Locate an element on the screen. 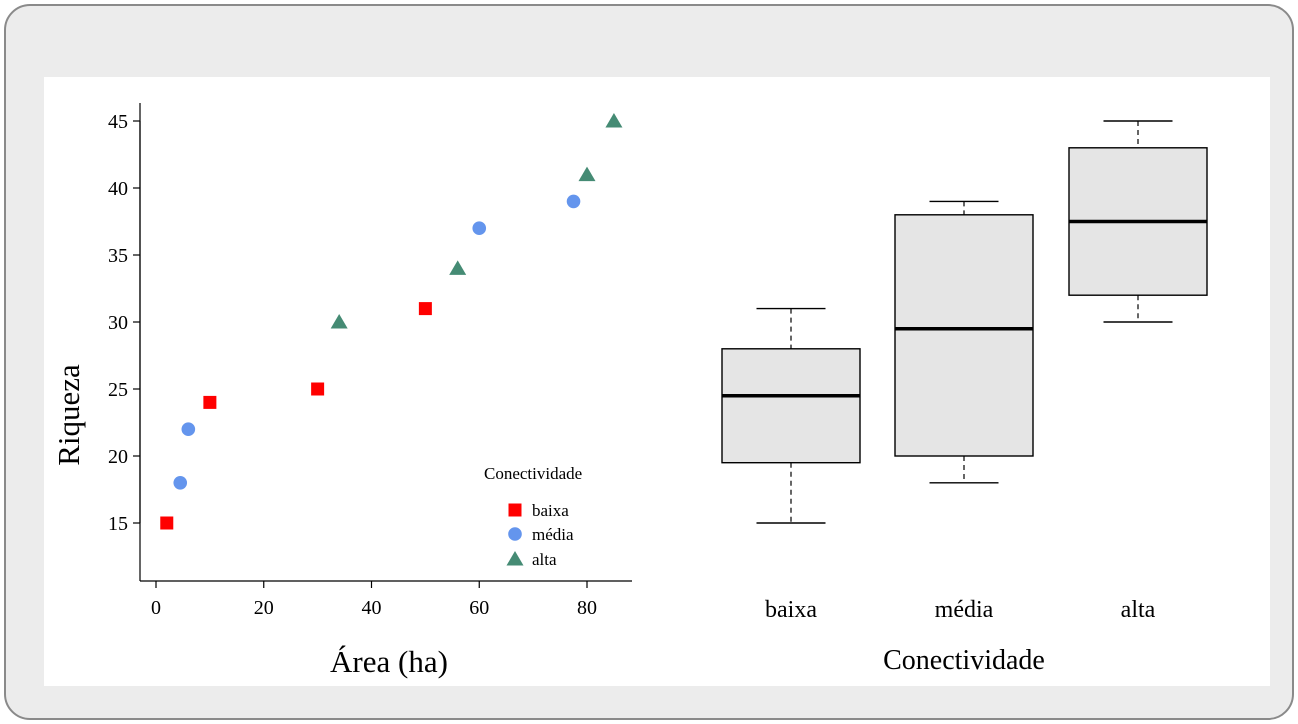  scatter-y-tick-label: 30 is located at coordinates (118, 323).